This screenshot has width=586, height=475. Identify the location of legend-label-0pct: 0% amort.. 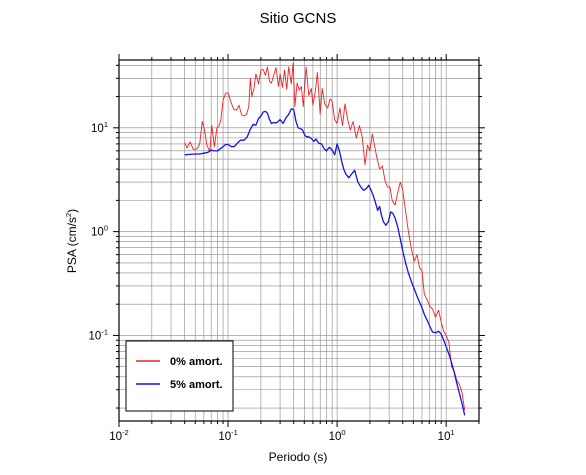
(196, 362).